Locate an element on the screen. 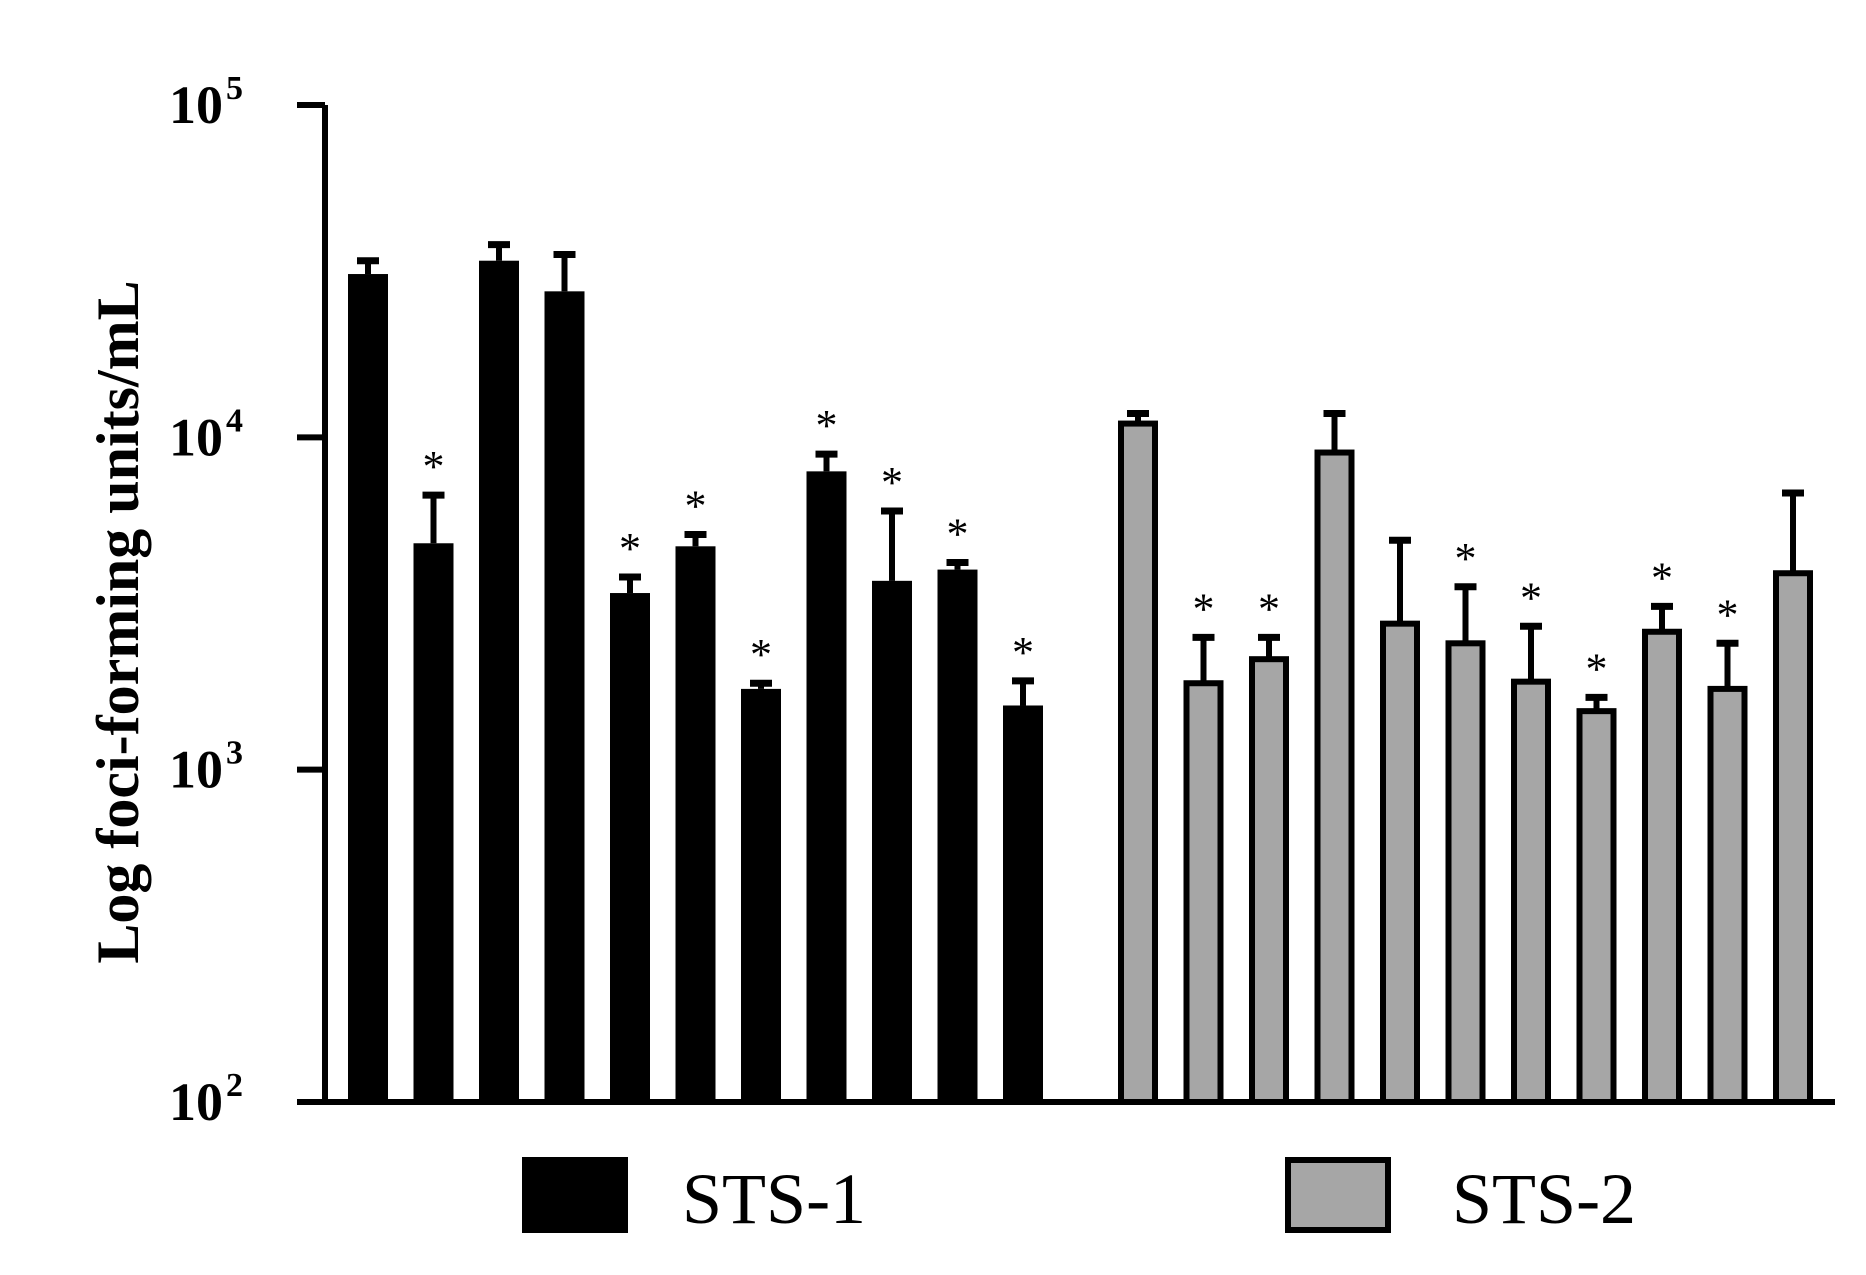 The width and height of the screenshot is (1866, 1275). significance-marker-s2-6: * is located at coordinates (1466, 558).